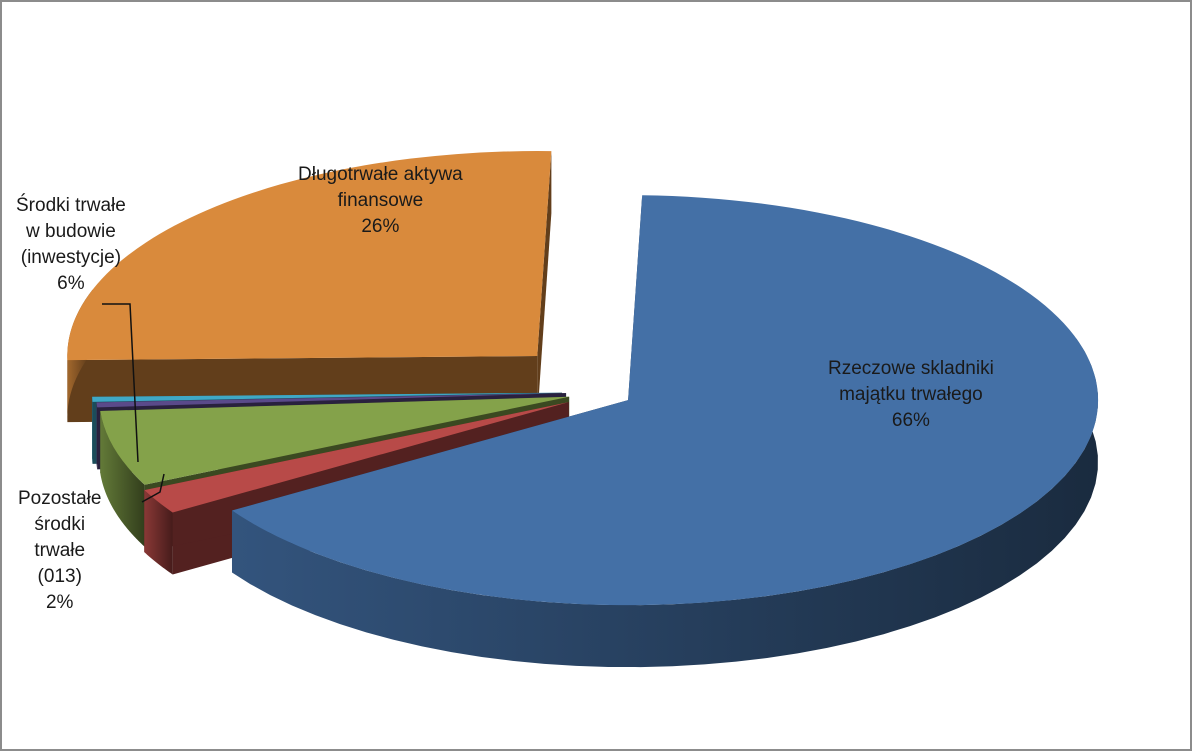 The height and width of the screenshot is (753, 1192). What do you see at coordinates (380, 201) in the screenshot?
I see `label-dlugotrwale-aktywa: Długotrwałe aktywa finansowe 26%` at bounding box center [380, 201].